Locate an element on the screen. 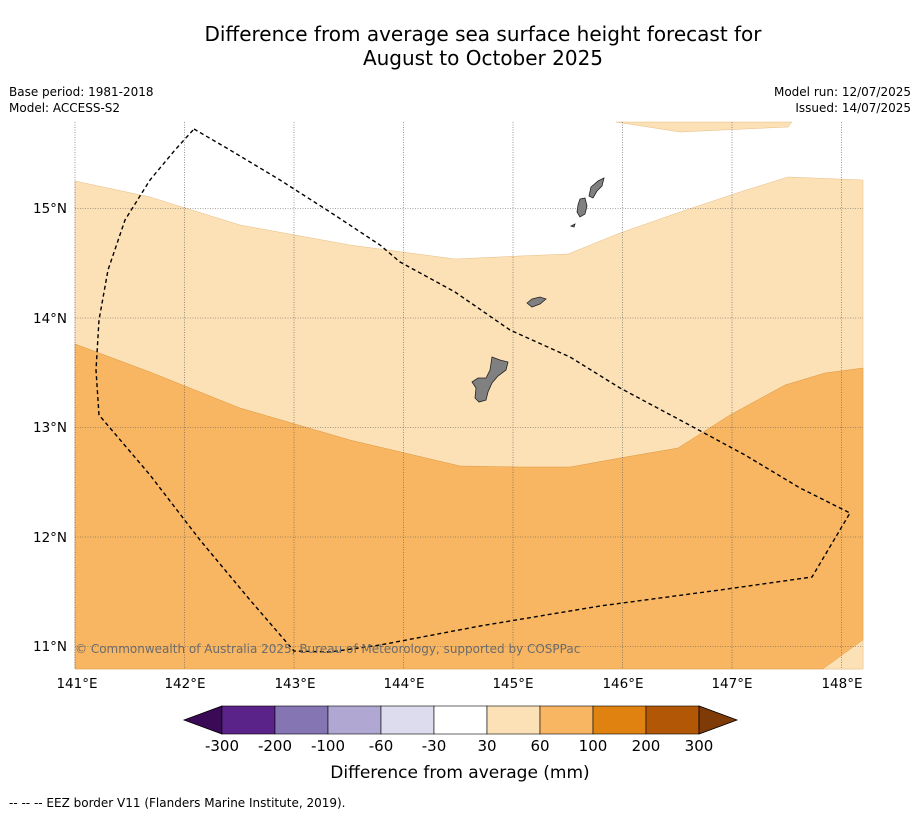 The image size is (919, 816). lat-tick-13: 13°N is located at coordinates (50, 428).